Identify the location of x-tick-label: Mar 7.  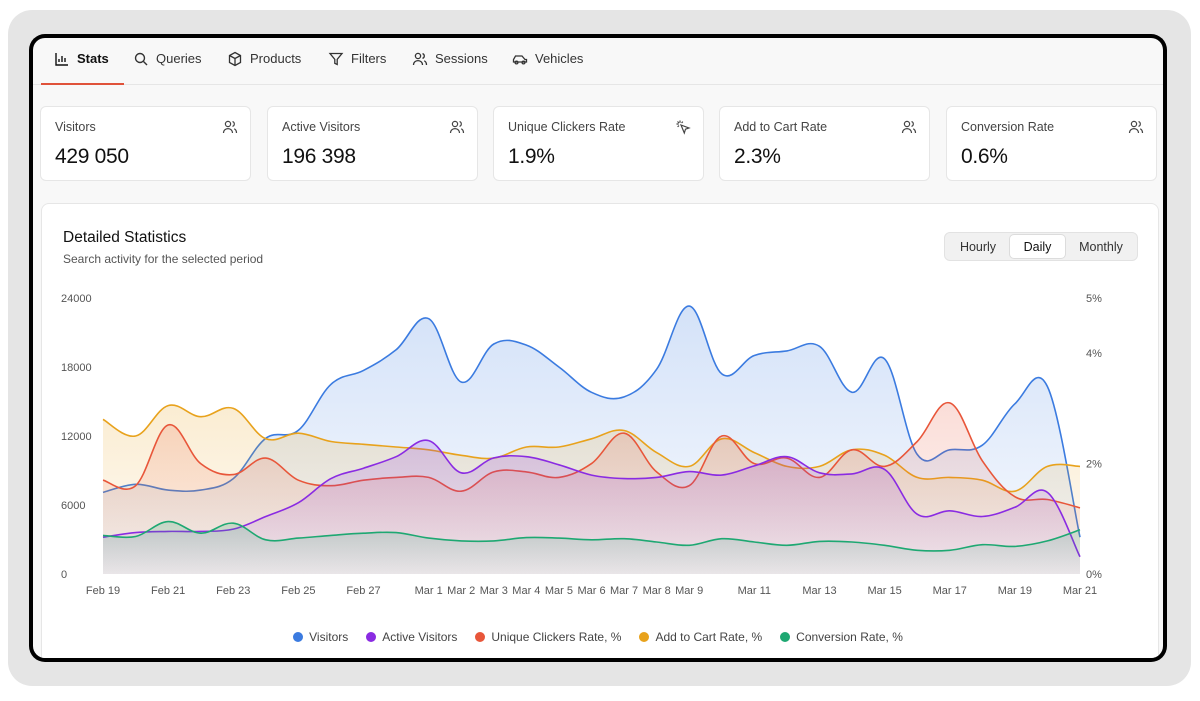
(624, 591).